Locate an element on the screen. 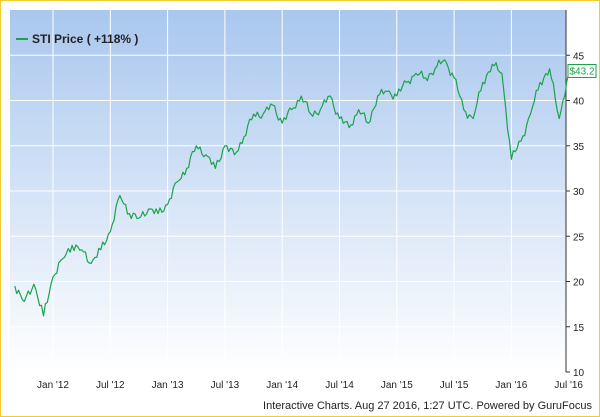 The width and height of the screenshot is (600, 417). x-tick-label: Jul '14 is located at coordinates (339, 385).